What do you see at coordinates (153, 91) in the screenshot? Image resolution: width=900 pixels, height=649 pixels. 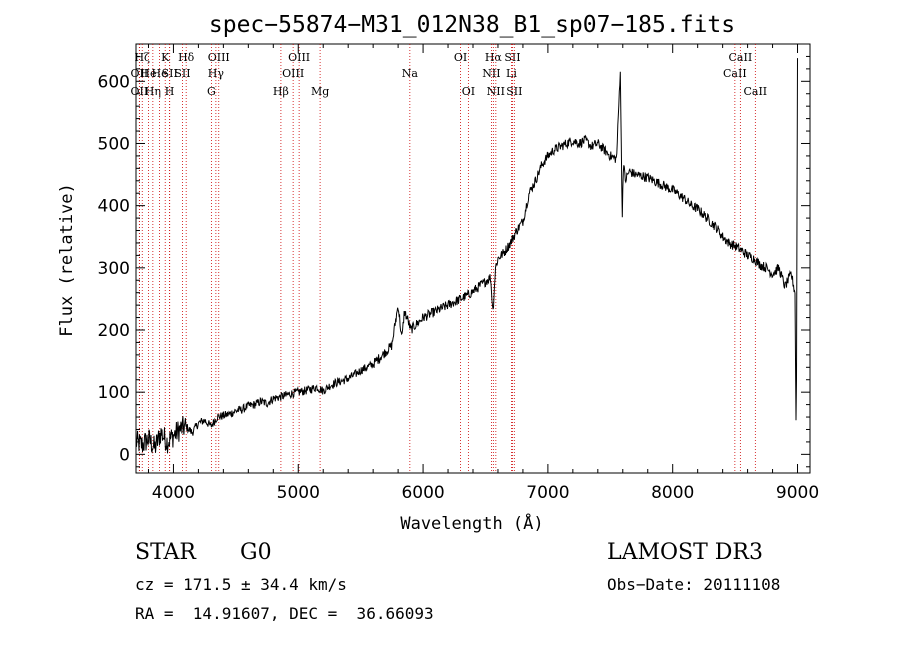 I see `spectral-line-label: Hη` at bounding box center [153, 91].